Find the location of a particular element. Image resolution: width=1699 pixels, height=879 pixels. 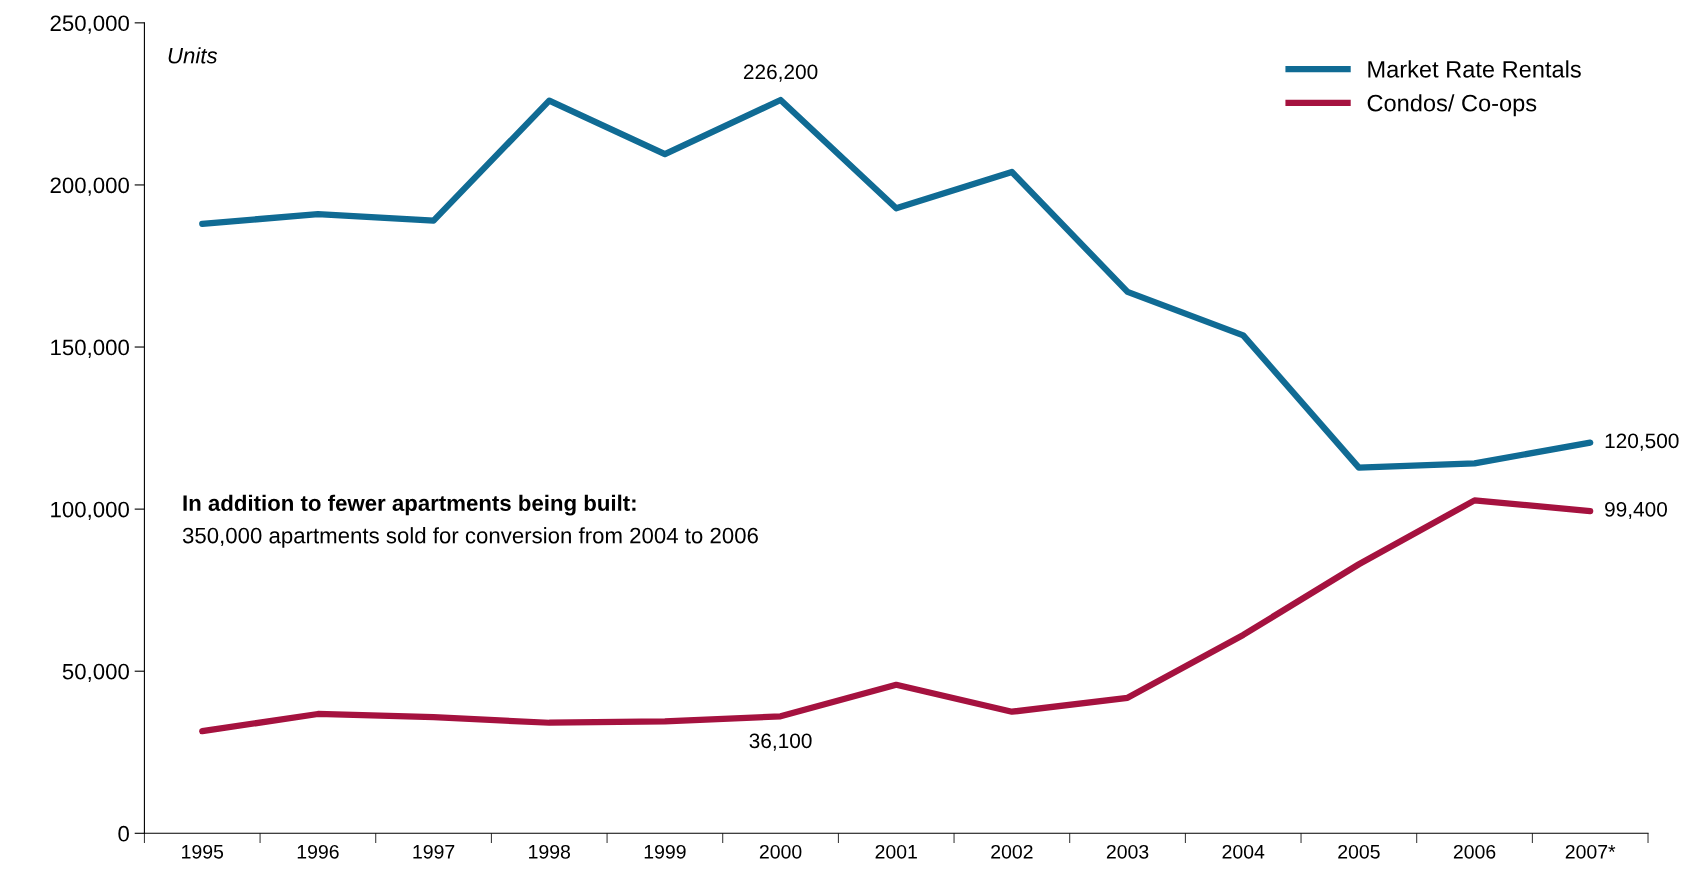

data-label: 36,100 is located at coordinates (780, 742).